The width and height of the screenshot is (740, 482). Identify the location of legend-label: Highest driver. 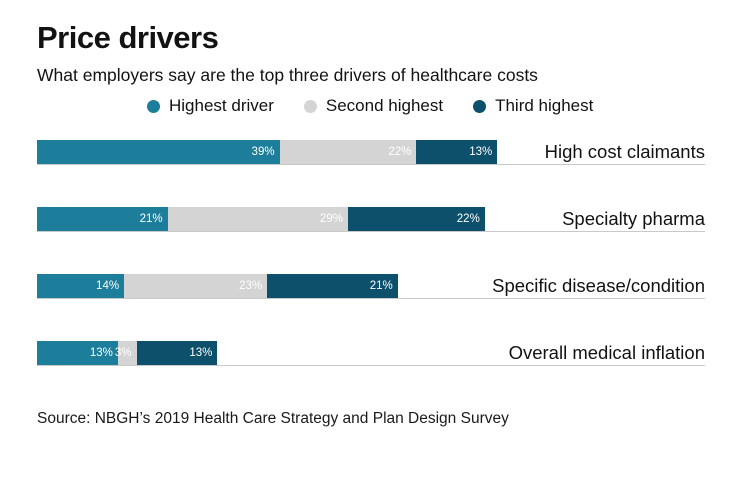
(221, 105).